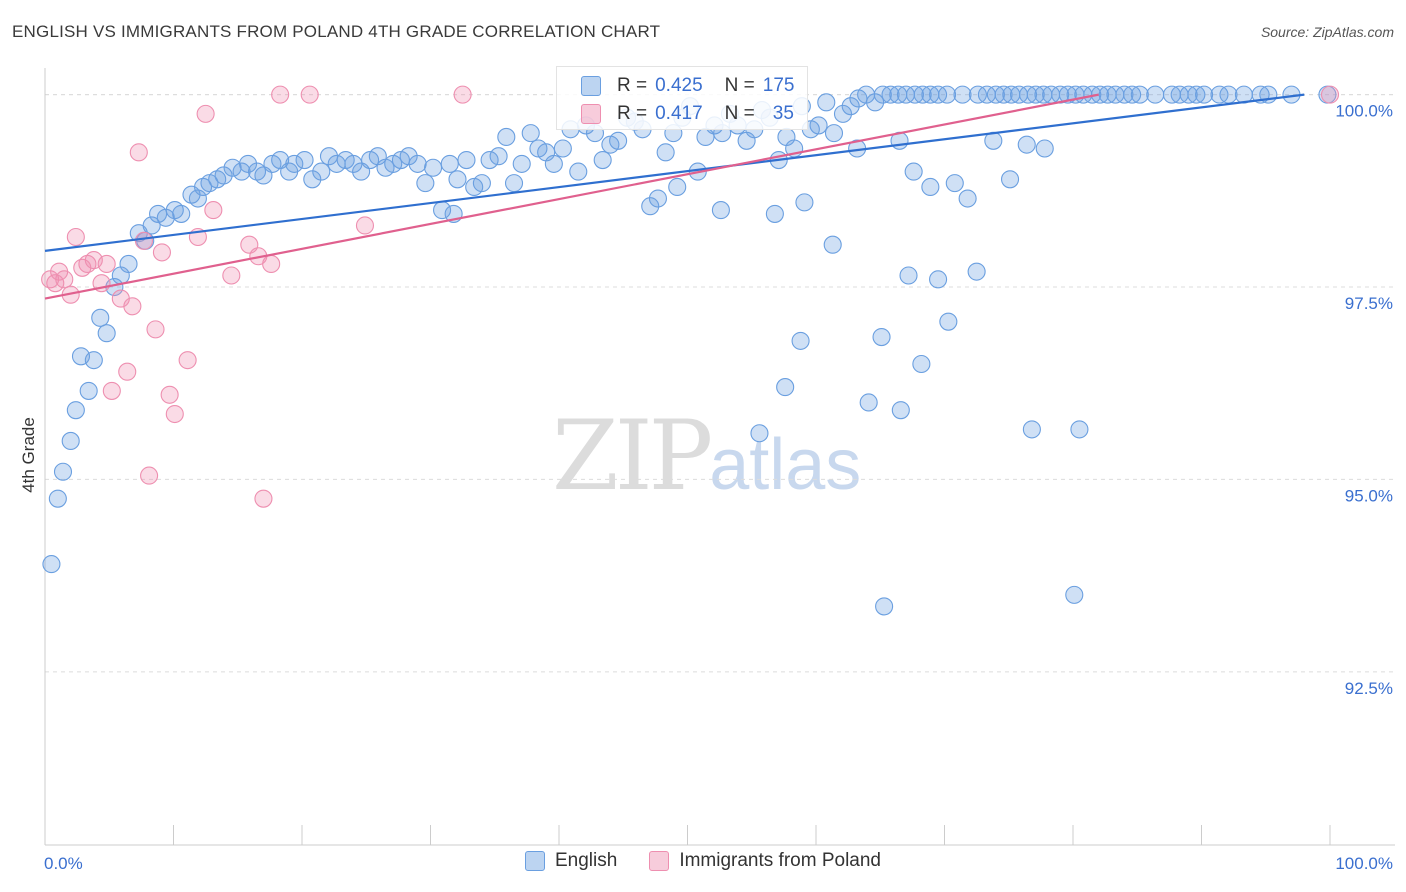 This screenshot has height=892, width=1406. Describe the element at coordinates (591, 114) in the screenshot. I see `poland-stat-swatch` at that location.